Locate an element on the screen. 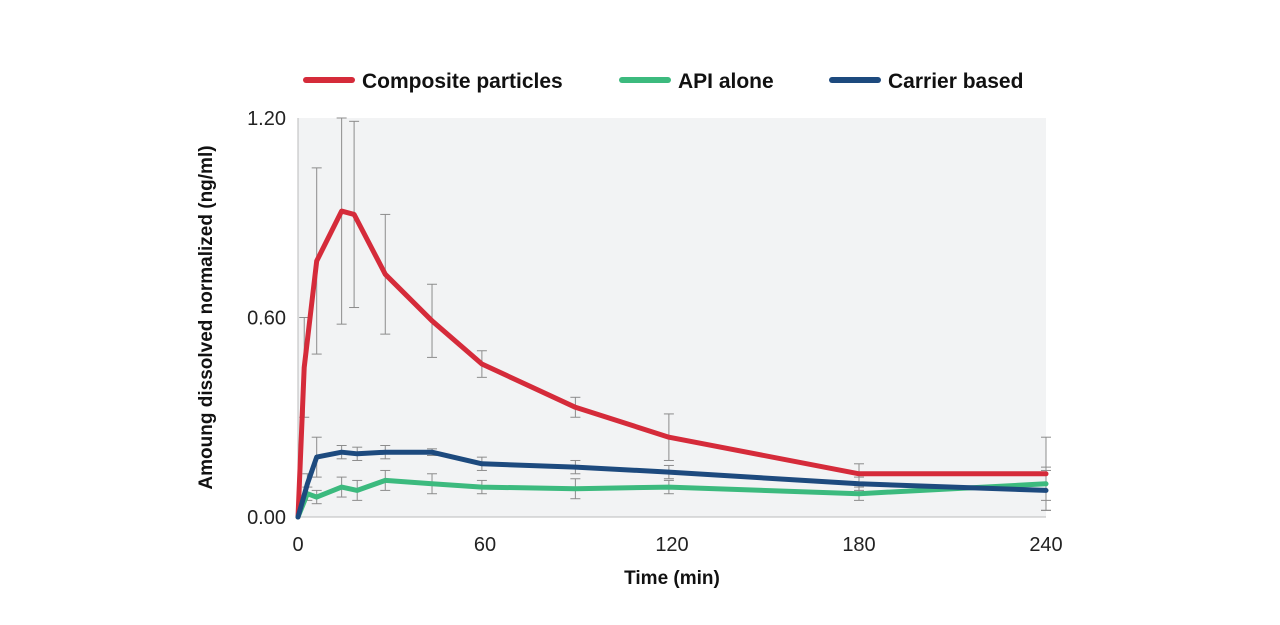 The height and width of the screenshot is (625, 1280). x-axis-label: Time (min) is located at coordinates (672, 578).